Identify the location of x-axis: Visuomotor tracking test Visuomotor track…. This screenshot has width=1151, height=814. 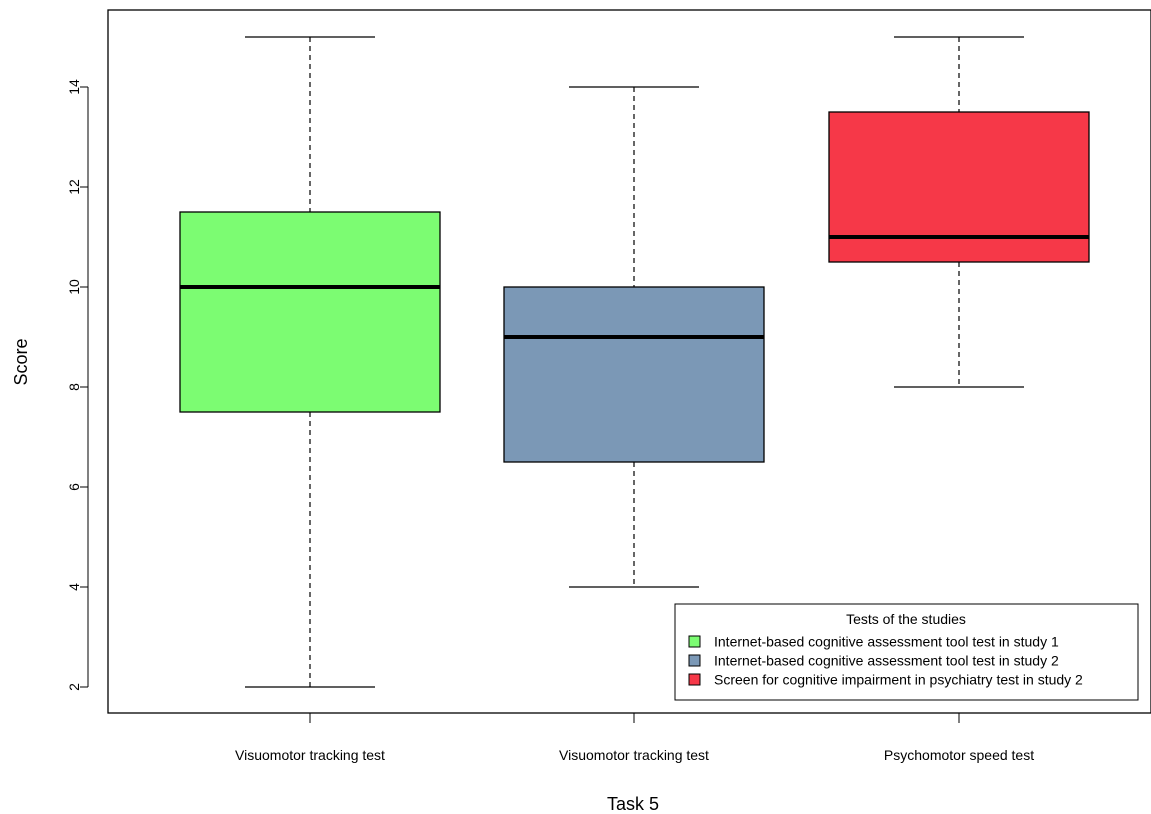
(634, 738).